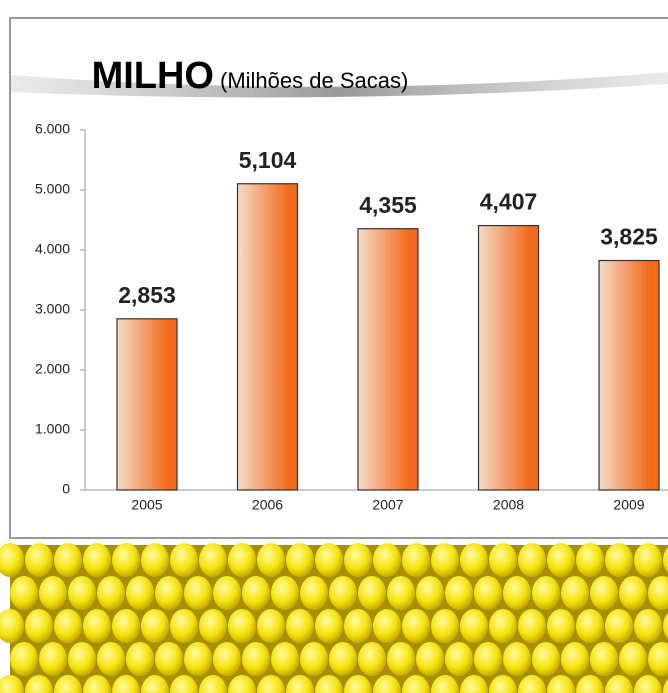 The image size is (668, 693). Describe the element at coordinates (52, 309) in the screenshot. I see `y-tick-label: 3.000` at that location.